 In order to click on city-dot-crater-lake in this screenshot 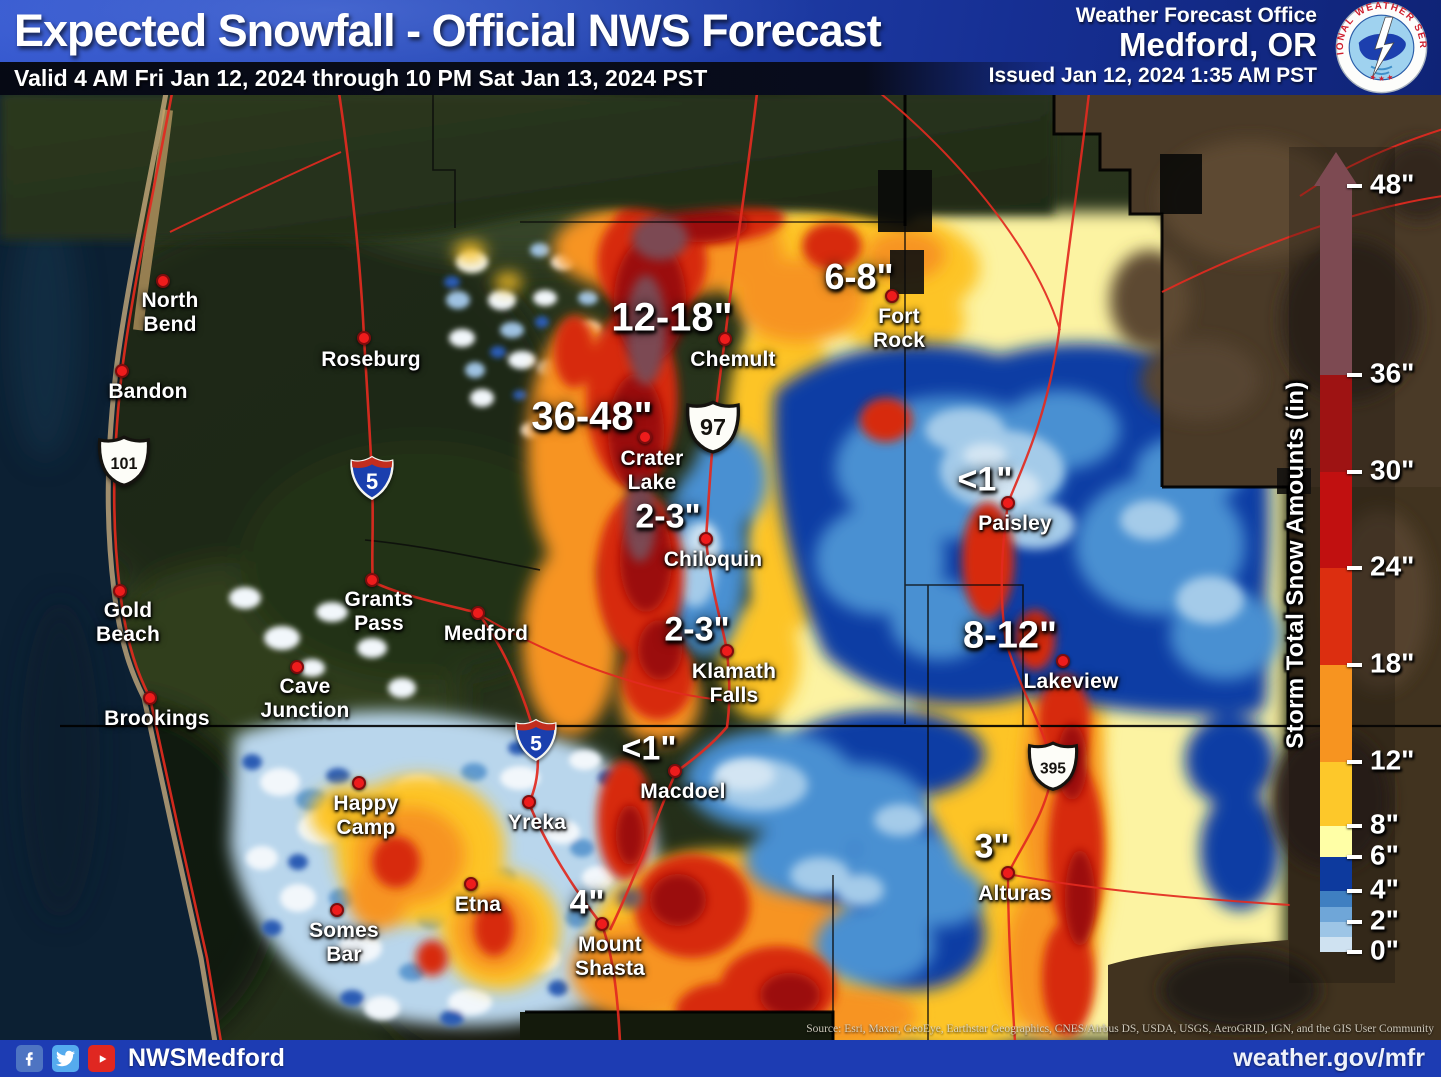, I will do `click(645, 437)`.